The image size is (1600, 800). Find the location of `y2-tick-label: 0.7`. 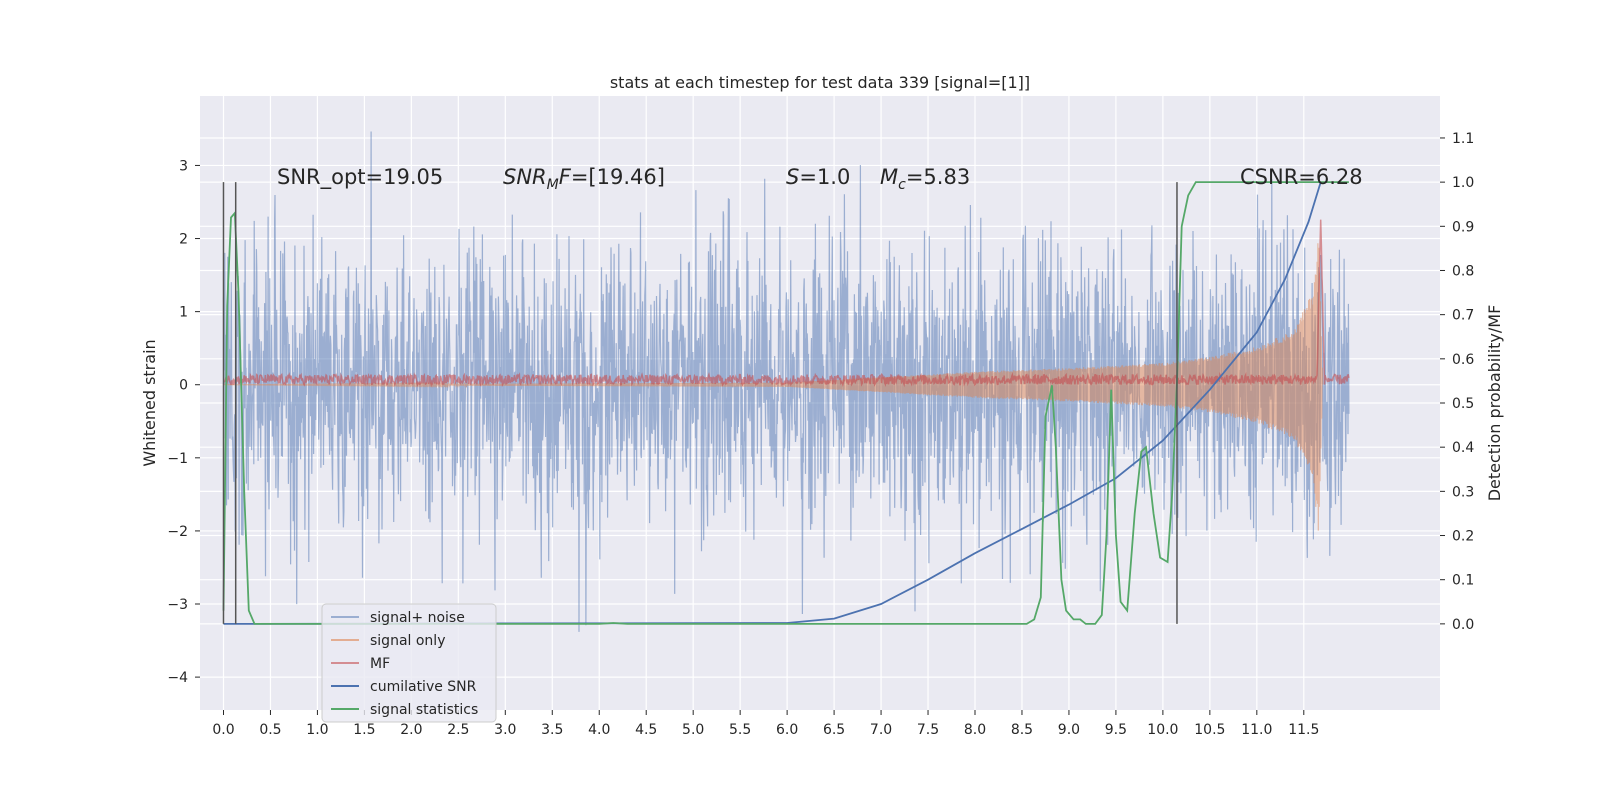

y2-tick-label: 0.7 is located at coordinates (1463, 316).